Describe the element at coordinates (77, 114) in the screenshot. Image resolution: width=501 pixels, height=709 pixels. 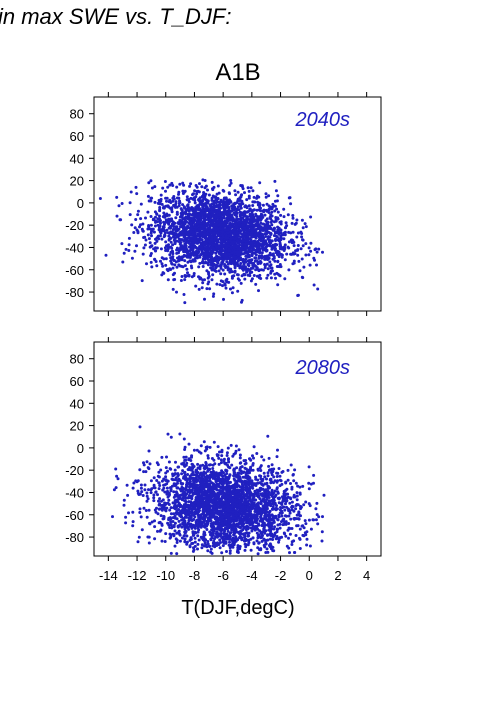
I see `y-tick-label: 80` at that location.